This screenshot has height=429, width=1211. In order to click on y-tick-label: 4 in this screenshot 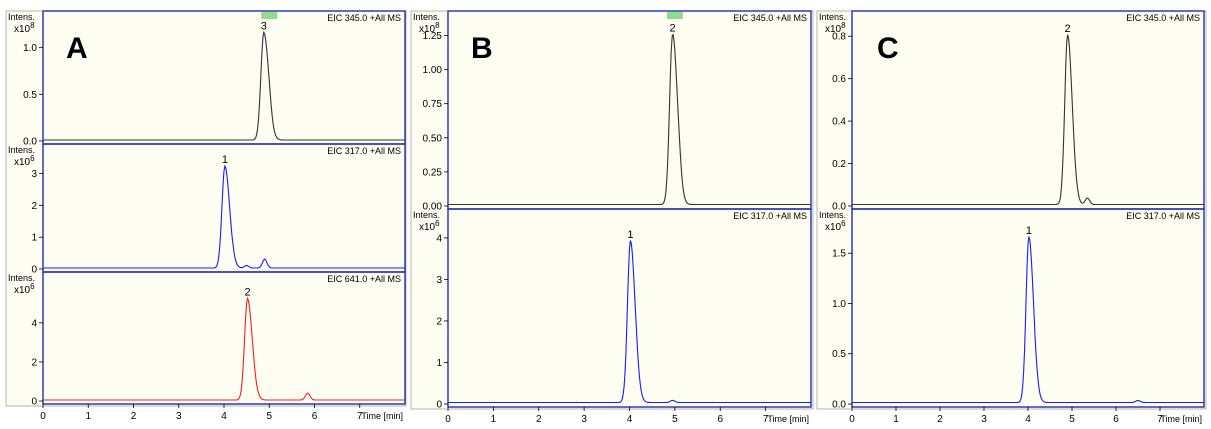, I will do `click(439, 238)`.